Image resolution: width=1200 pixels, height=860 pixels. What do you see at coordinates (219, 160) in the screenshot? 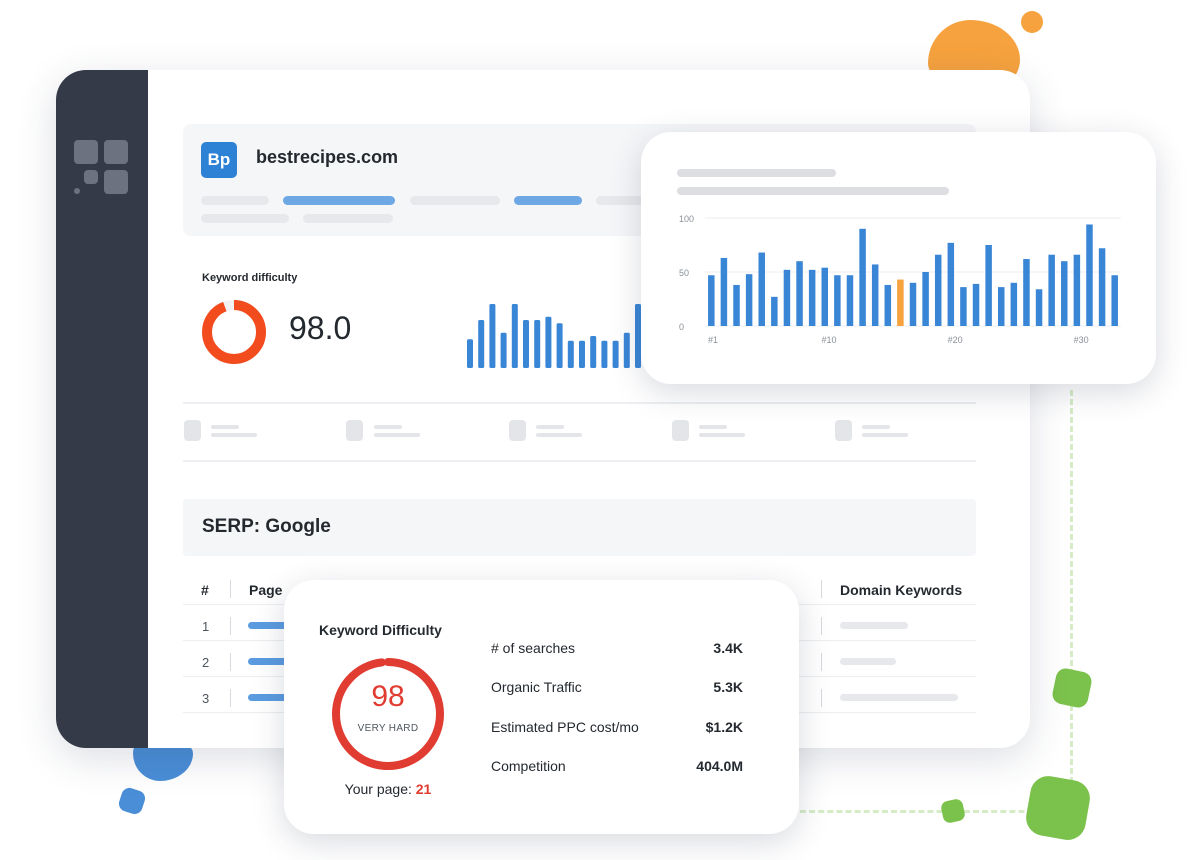
I see `site-badge-icon: Bp` at bounding box center [219, 160].